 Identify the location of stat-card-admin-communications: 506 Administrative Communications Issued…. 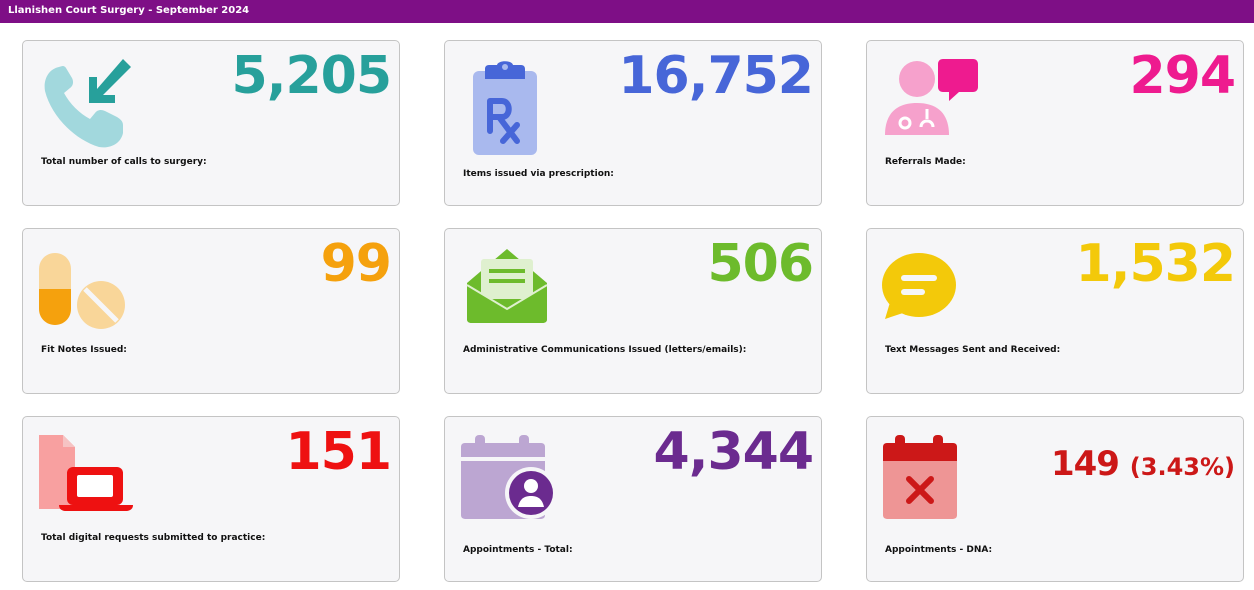
(633, 311).